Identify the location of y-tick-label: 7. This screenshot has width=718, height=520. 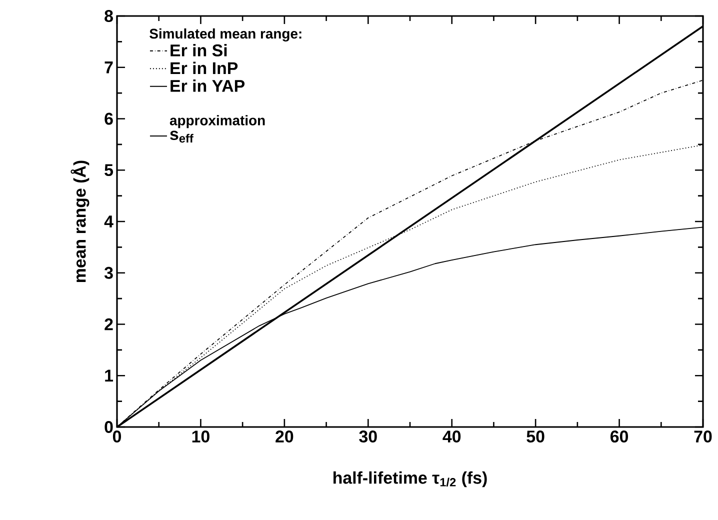
(108, 68).